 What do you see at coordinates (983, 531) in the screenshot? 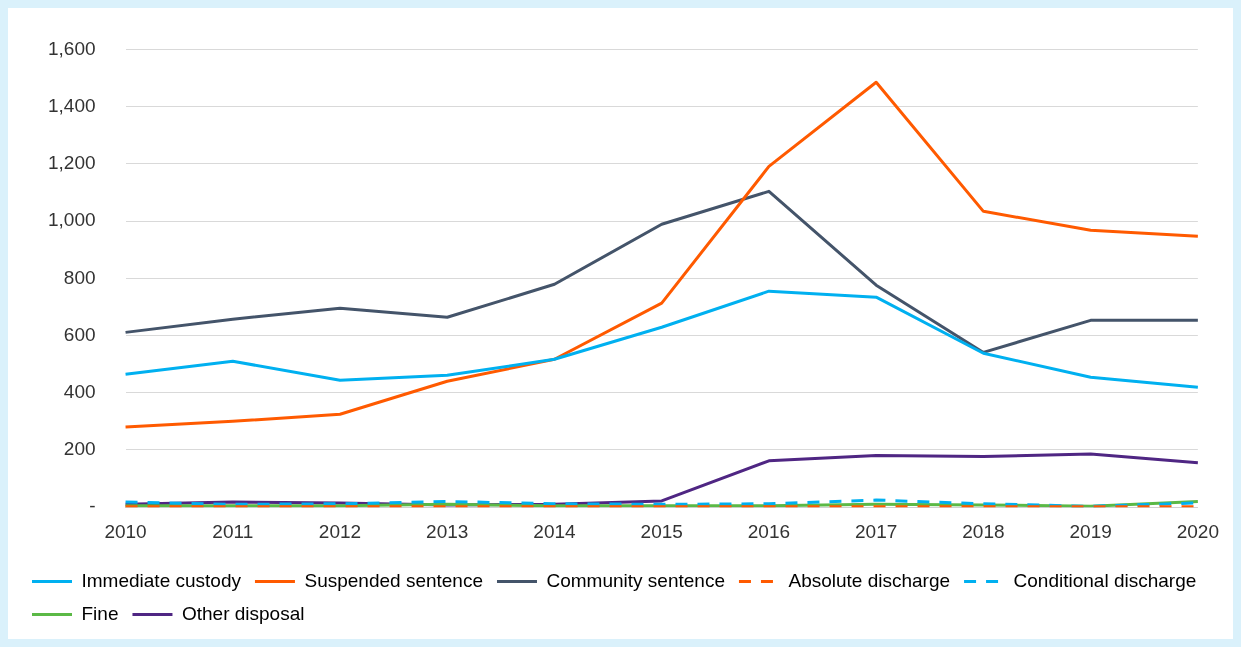
I see `x-tick-label: 2018` at bounding box center [983, 531].